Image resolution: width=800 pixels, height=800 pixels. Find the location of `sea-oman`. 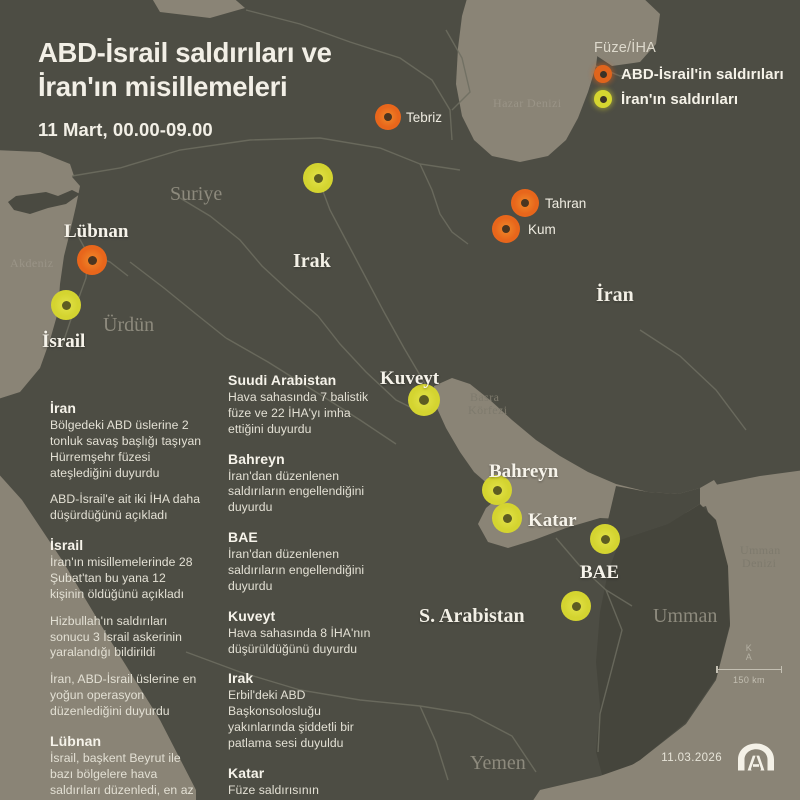

sea-oman is located at coordinates (700, 635).